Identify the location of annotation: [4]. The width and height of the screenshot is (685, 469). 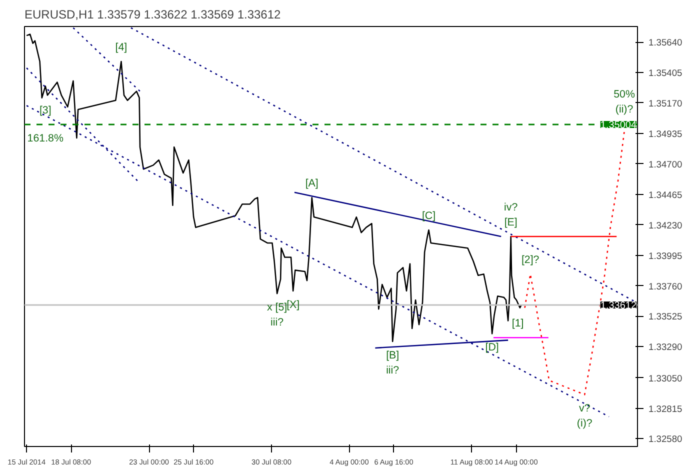
(121, 48).